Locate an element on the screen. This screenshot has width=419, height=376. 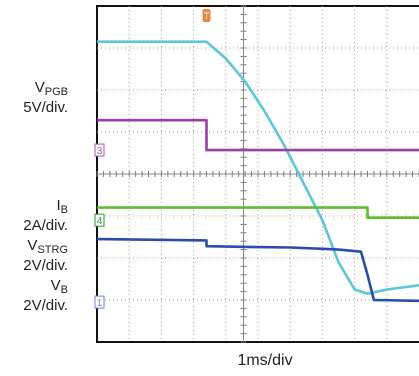
trace-magenta is located at coordinates (258, 135).